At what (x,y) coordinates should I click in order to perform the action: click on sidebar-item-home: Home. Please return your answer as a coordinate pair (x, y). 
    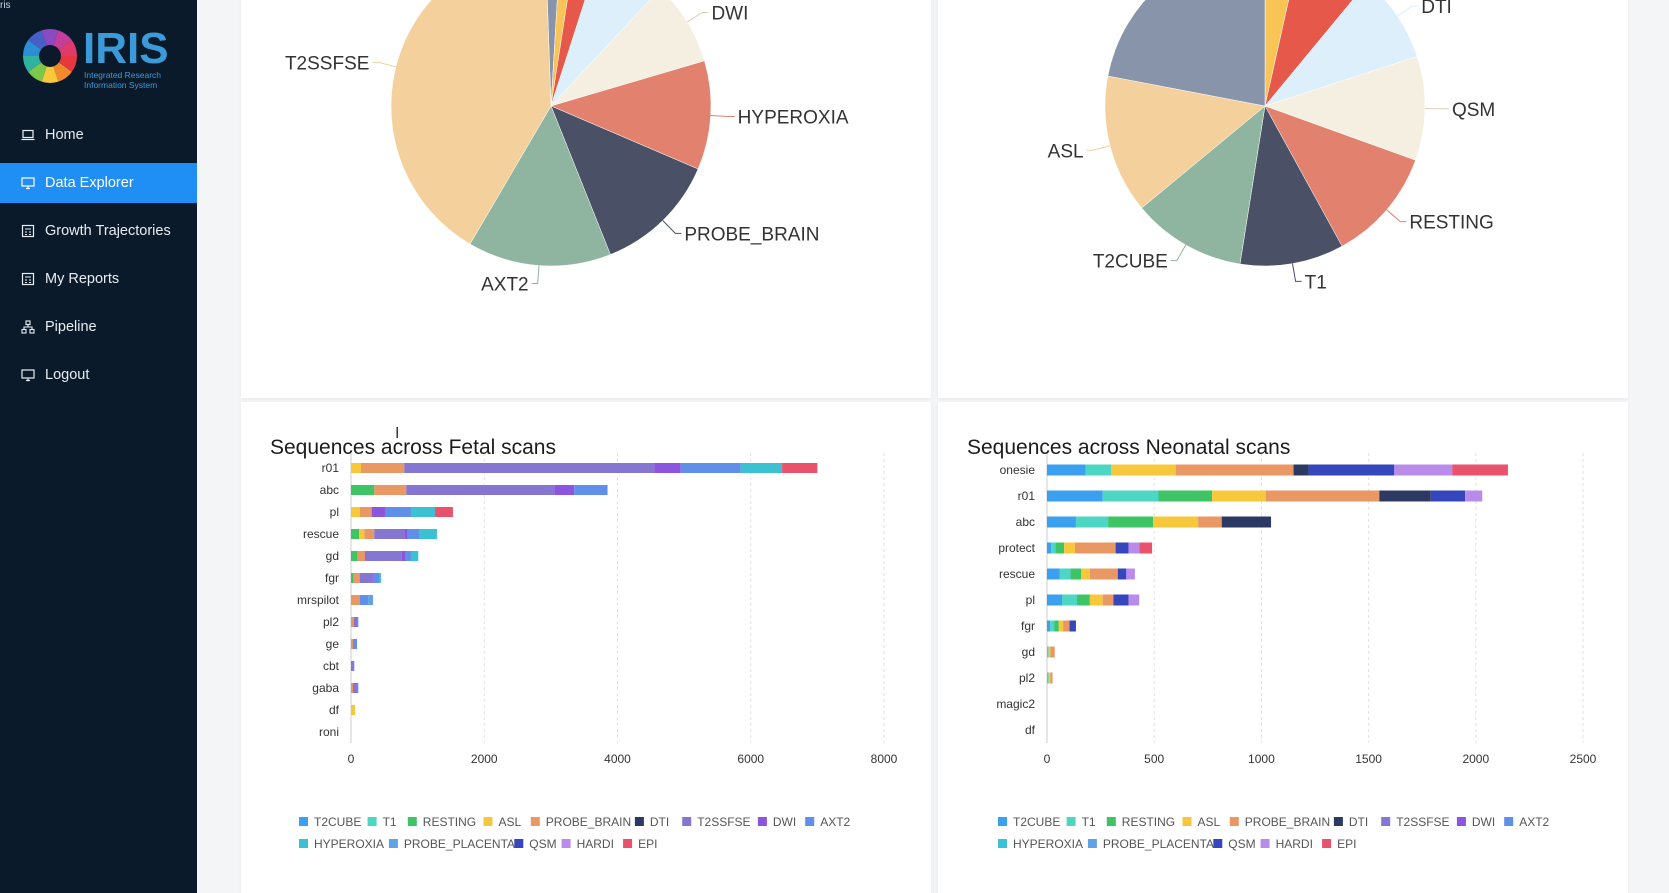
    Looking at the image, I should click on (98, 135).